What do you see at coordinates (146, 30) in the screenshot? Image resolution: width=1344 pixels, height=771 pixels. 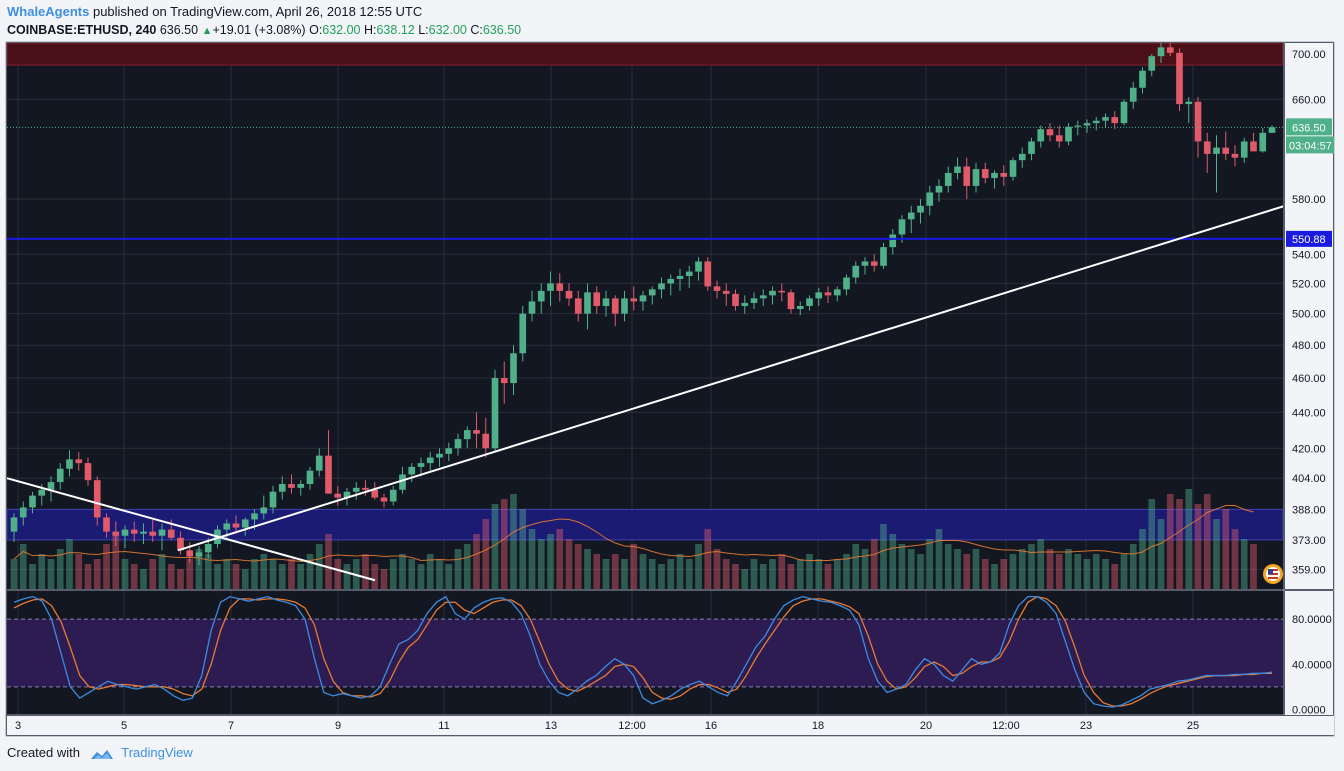 I see `interval: 240` at bounding box center [146, 30].